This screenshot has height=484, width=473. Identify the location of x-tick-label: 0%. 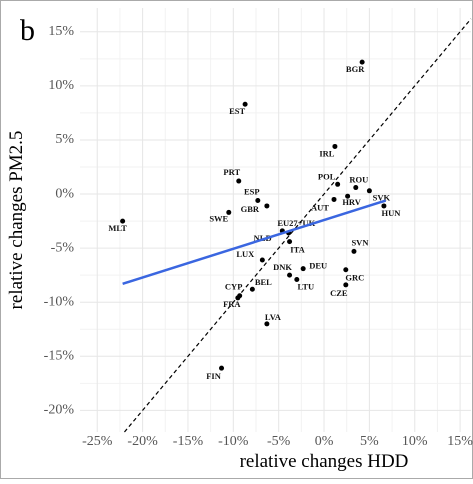
(324, 441).